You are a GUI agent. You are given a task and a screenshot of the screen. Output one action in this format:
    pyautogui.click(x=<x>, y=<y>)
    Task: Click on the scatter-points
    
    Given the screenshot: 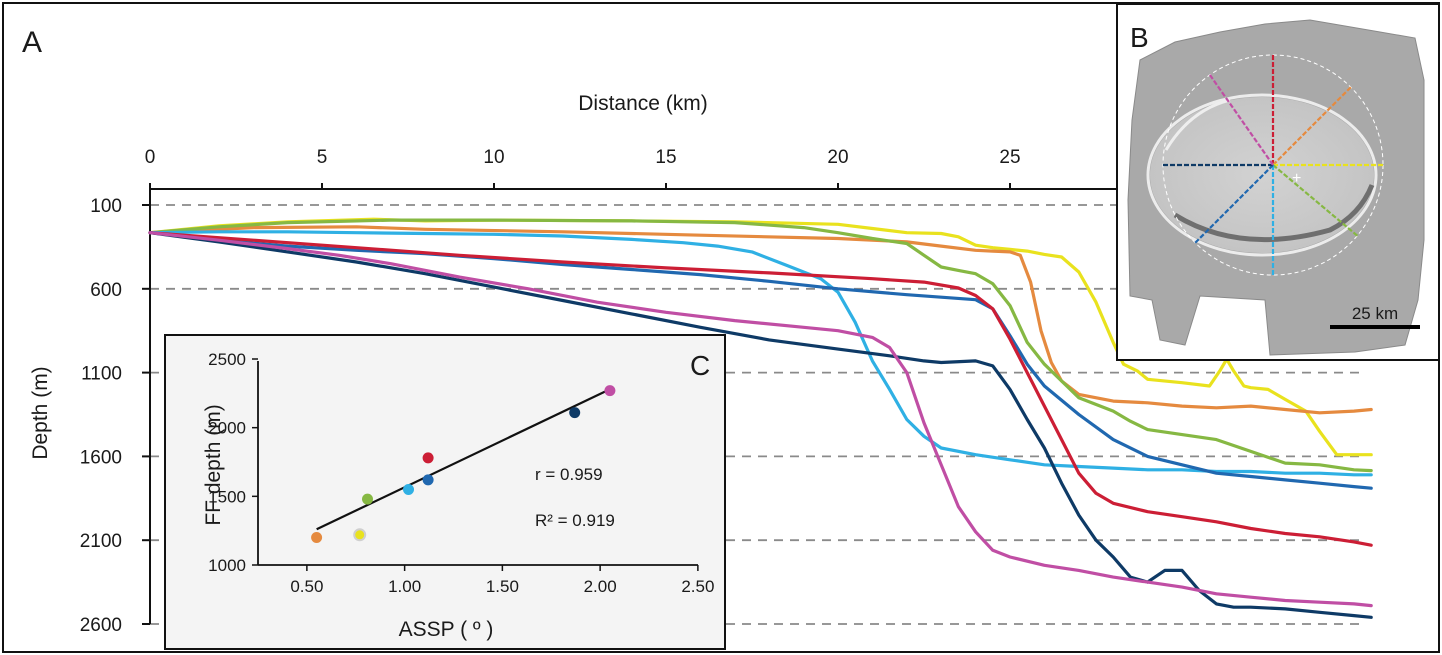 What is the action you would take?
    pyautogui.click(x=463, y=464)
    